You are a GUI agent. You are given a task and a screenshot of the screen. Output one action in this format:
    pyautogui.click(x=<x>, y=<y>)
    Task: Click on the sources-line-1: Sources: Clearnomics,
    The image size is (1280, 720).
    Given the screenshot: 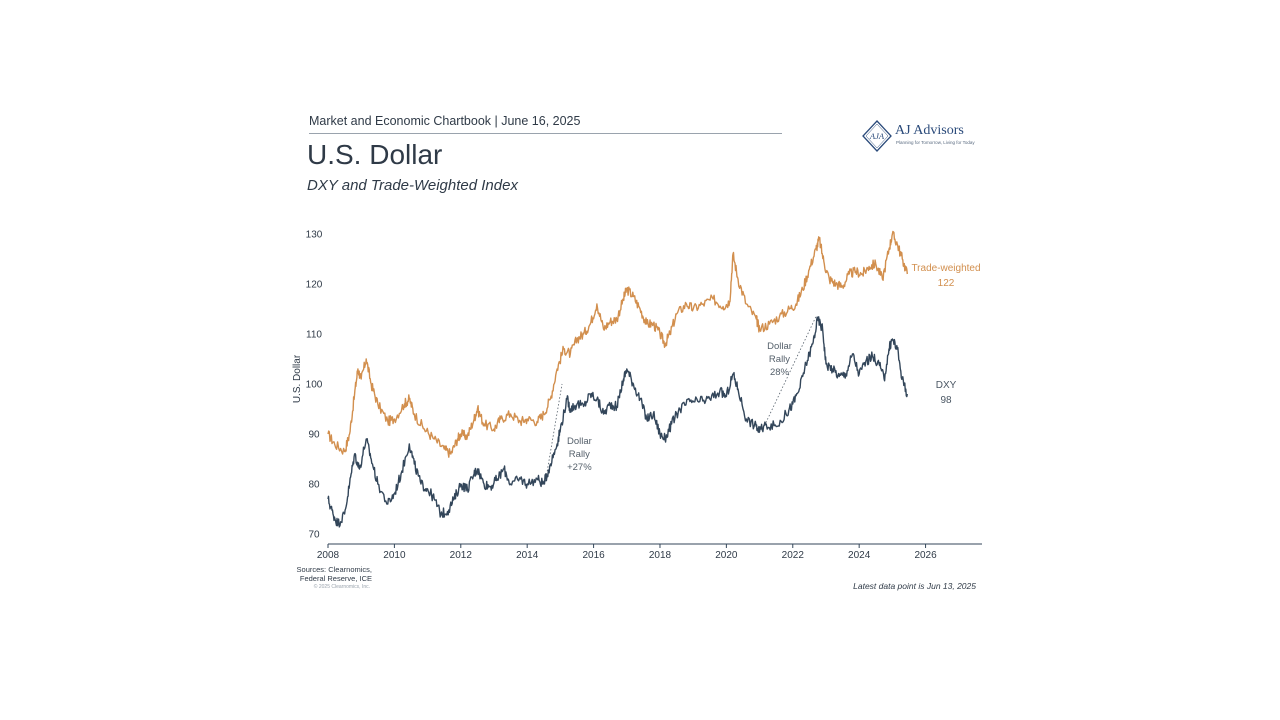 What is the action you would take?
    pyautogui.click(x=334, y=569)
    